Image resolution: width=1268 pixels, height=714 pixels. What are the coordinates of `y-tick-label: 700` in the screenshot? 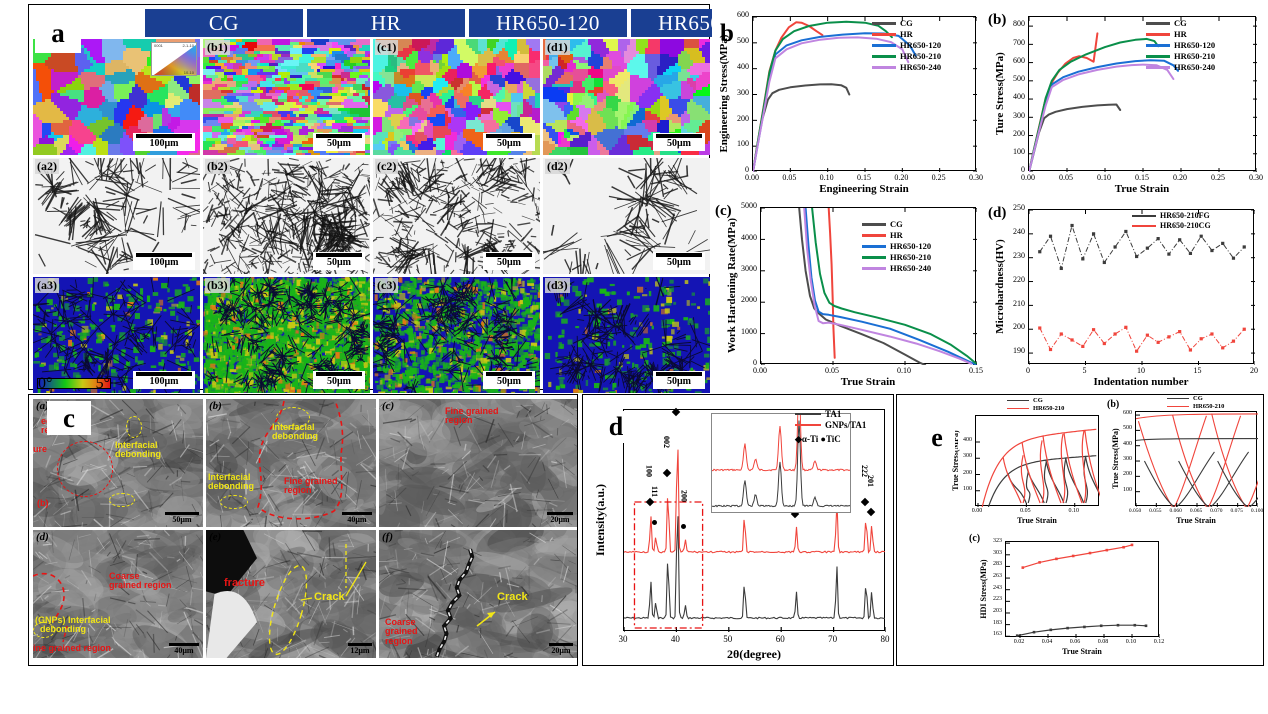 It's located at (1019, 42).